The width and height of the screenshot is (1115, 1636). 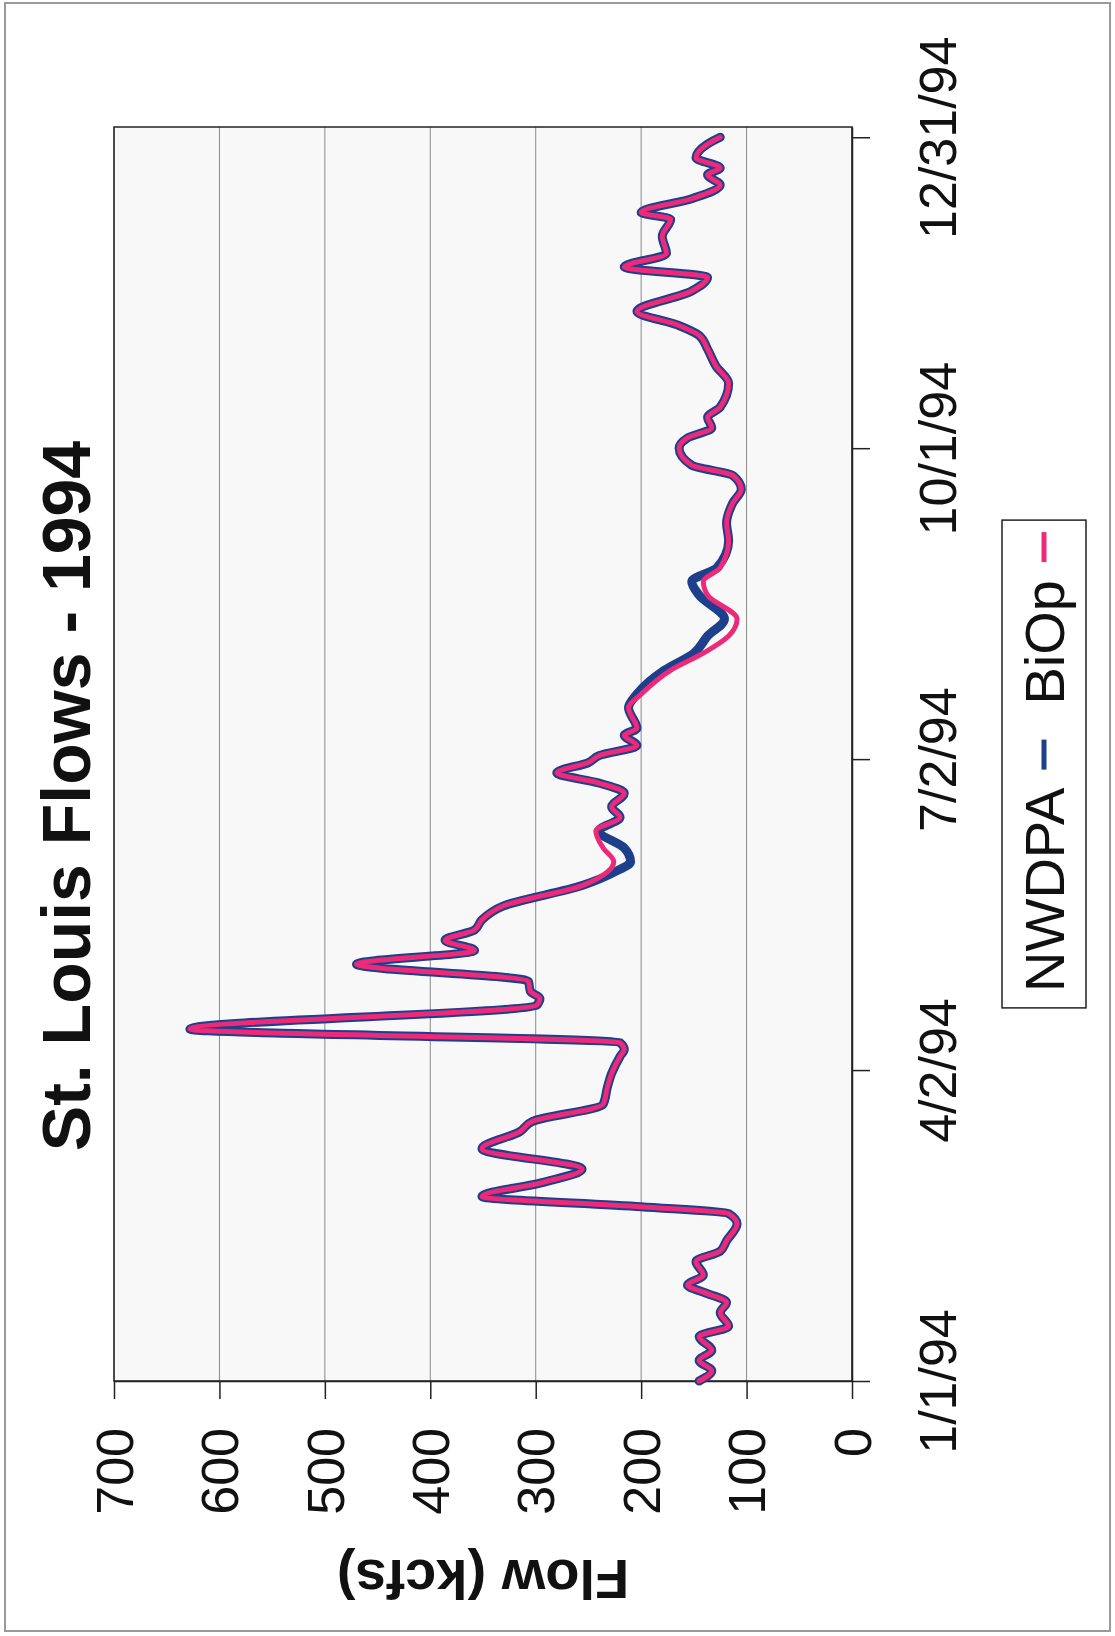 I want to click on legend-label: BiOp, so click(x=1044, y=642).